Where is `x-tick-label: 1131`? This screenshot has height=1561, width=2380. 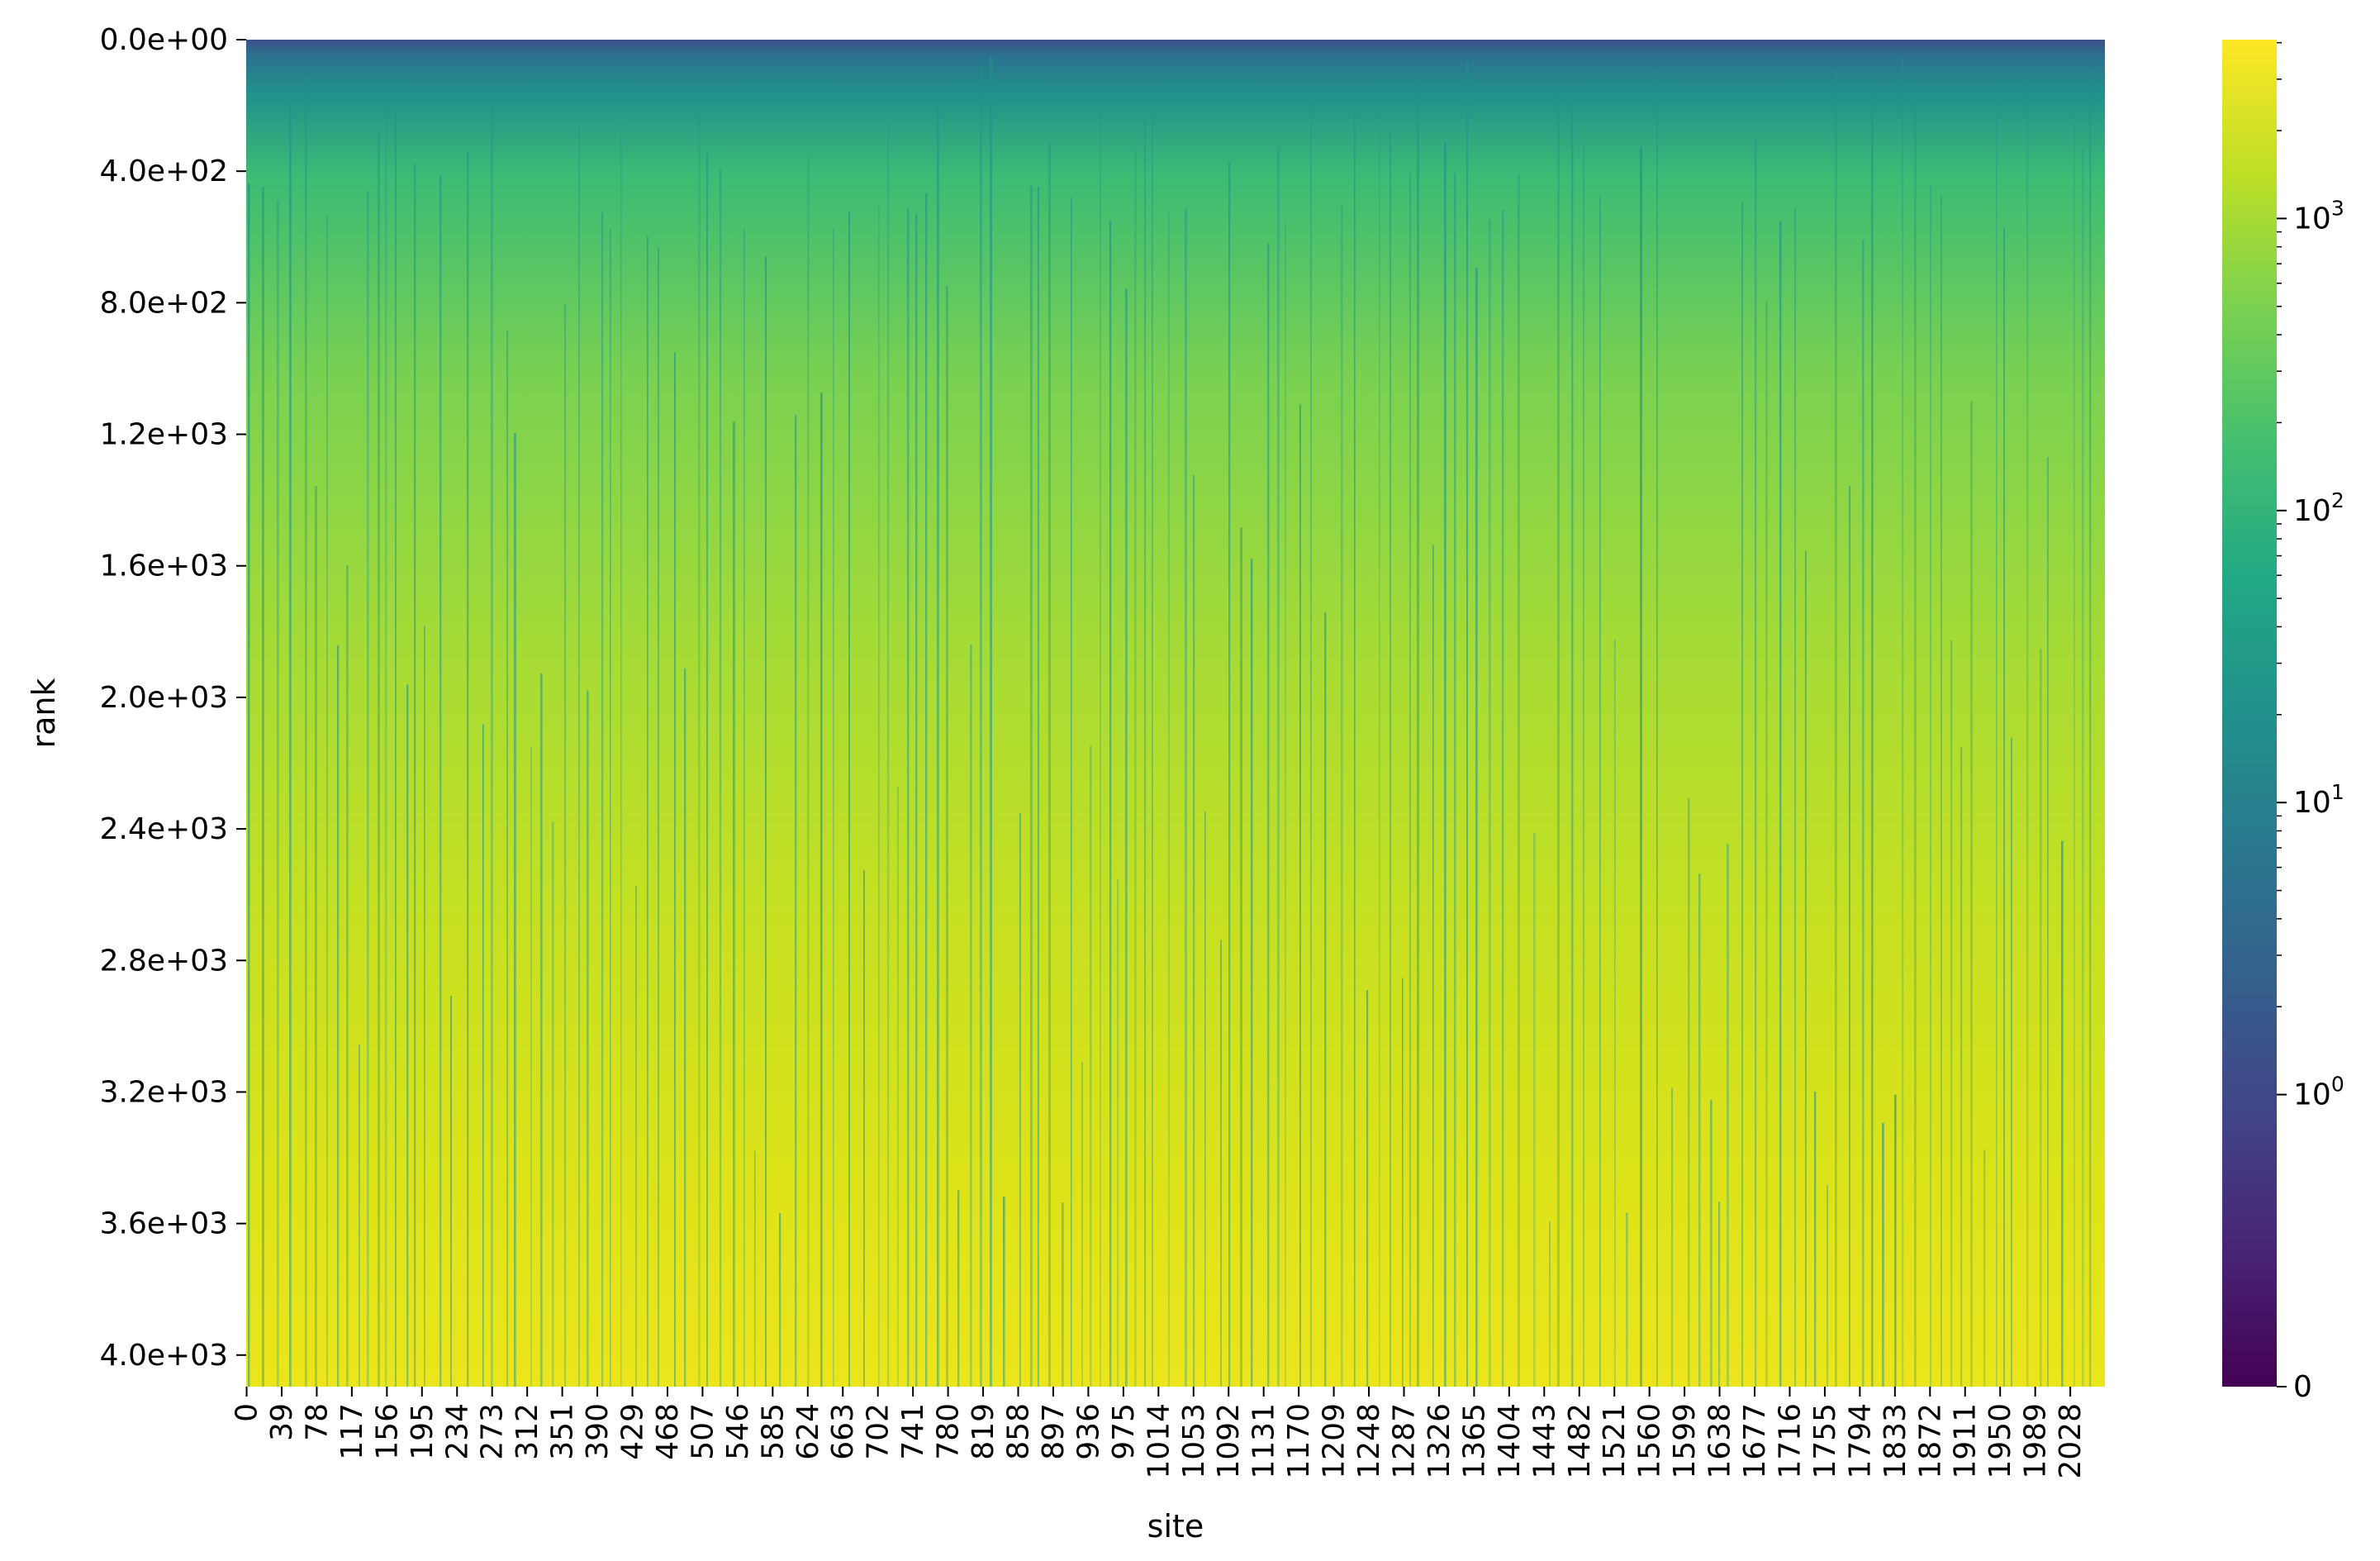 x-tick-label: 1131 is located at coordinates (1264, 1441).